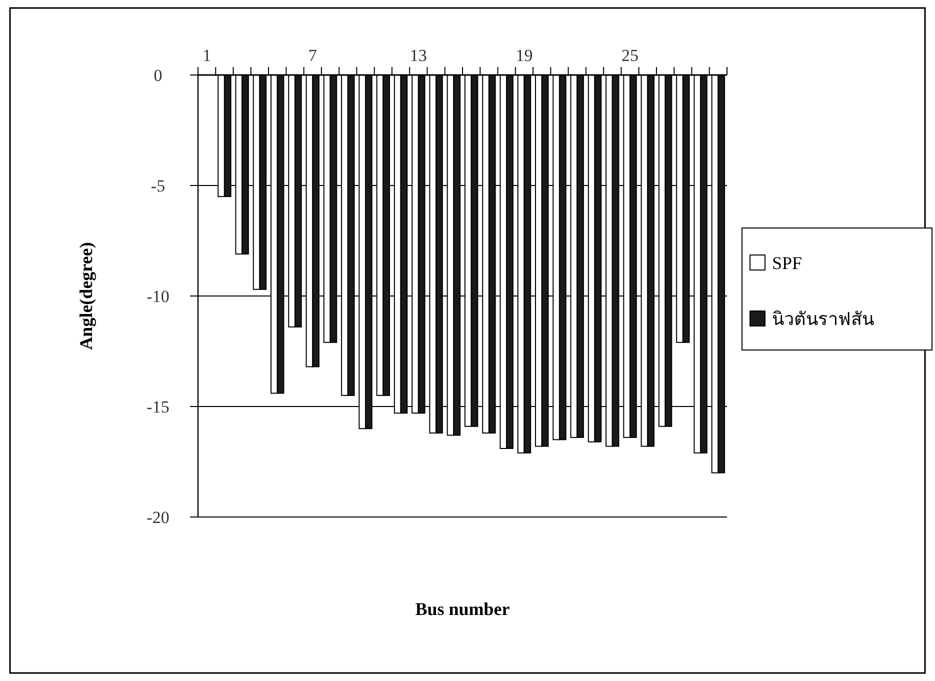 This screenshot has height=681, width=935. I want to click on y-tick-label: -15, so click(158, 407).